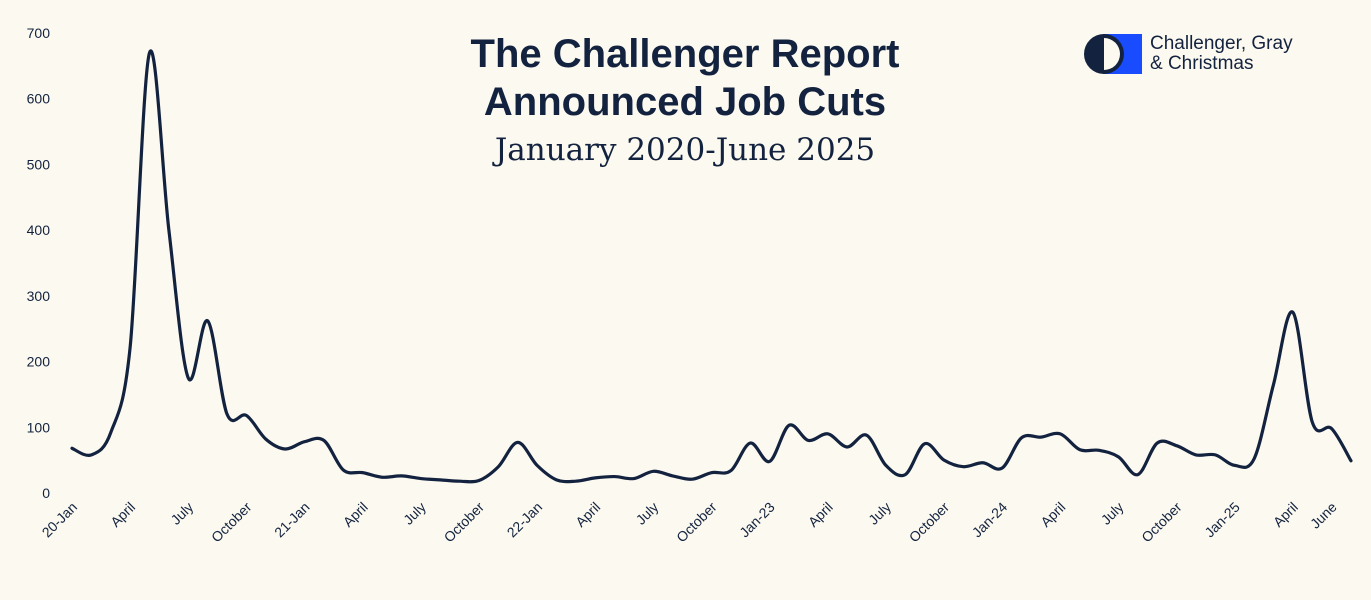 The height and width of the screenshot is (600, 1371). Describe the element at coordinates (1221, 43) in the screenshot. I see `logo-text-line1: Challenger, Gray` at that location.